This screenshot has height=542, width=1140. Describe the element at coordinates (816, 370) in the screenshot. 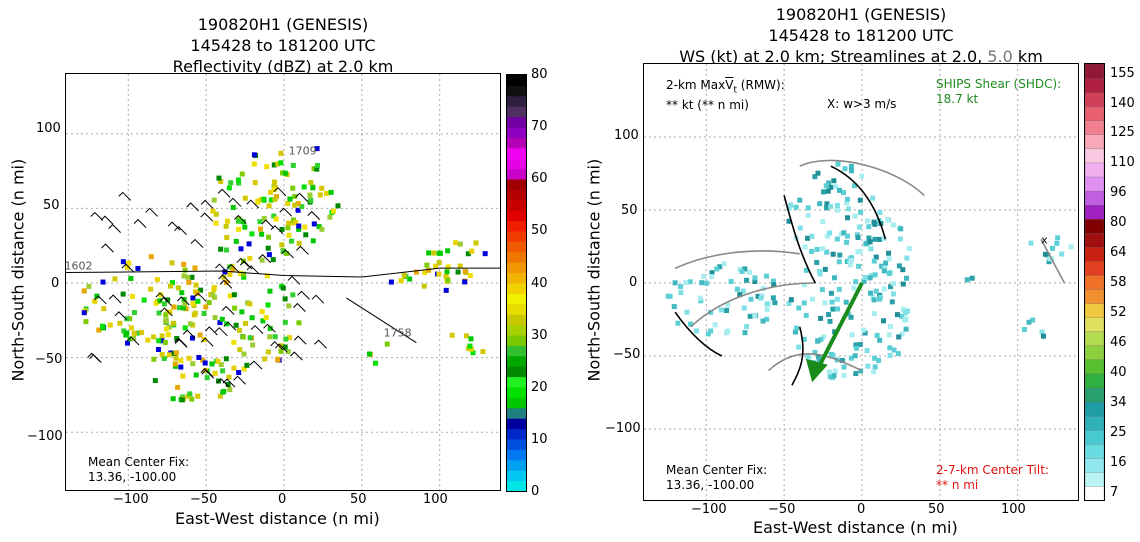

I see `shear-arrowhead` at that location.